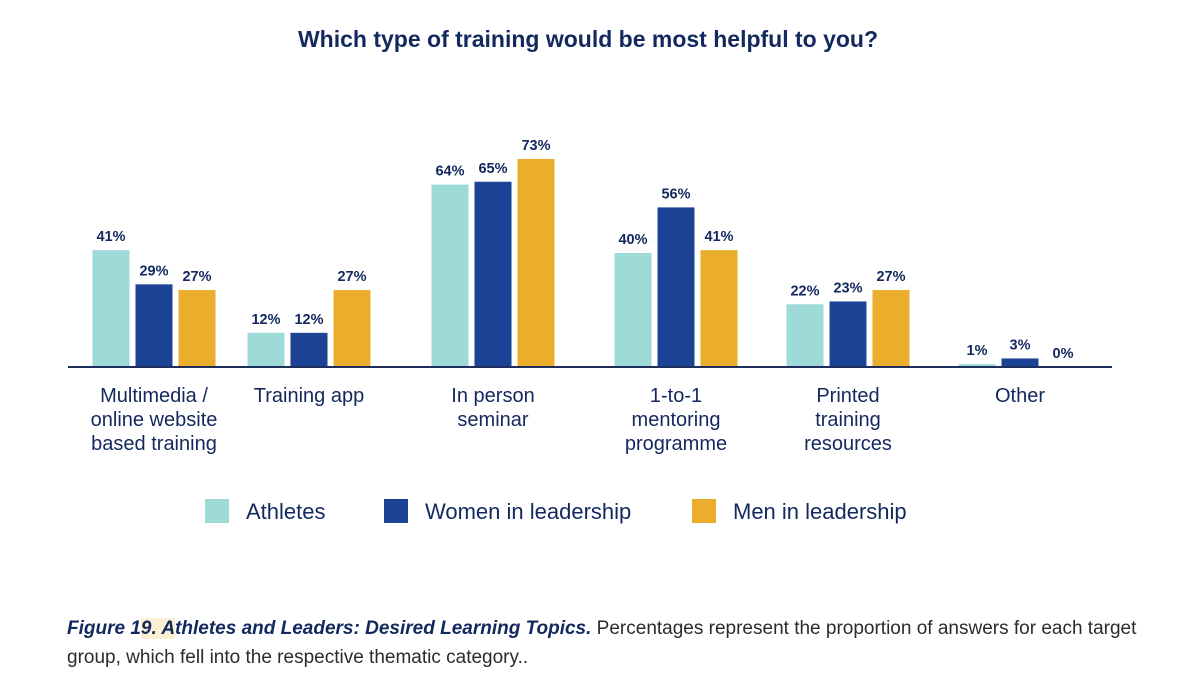 The width and height of the screenshot is (1200, 689). I want to click on value-label-2-2: 12%, so click(308, 320).